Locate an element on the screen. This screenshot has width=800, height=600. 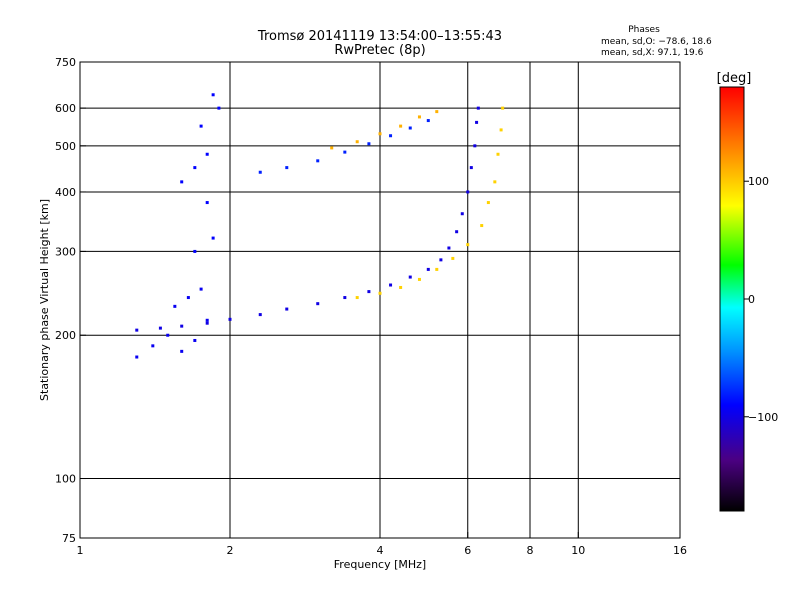
phases-title: Phases is located at coordinates (644, 30).